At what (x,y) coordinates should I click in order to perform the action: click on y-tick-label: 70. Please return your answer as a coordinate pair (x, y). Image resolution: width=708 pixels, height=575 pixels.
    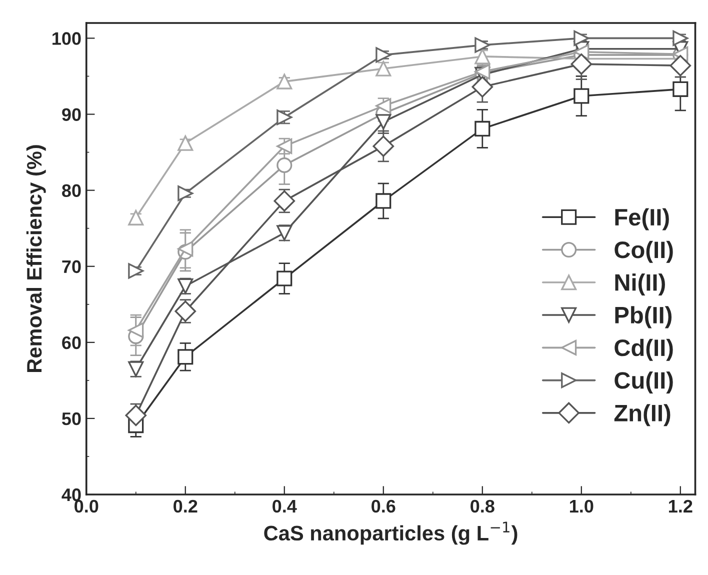
    Looking at the image, I should click on (71, 267).